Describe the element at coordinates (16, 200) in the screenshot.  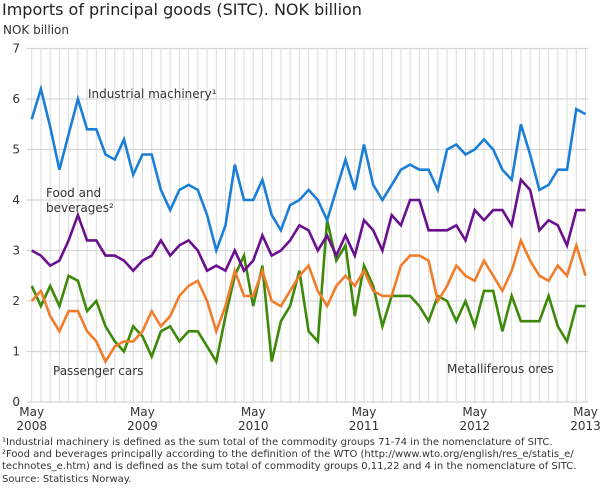
I see `y-tick-label: 4` at that location.